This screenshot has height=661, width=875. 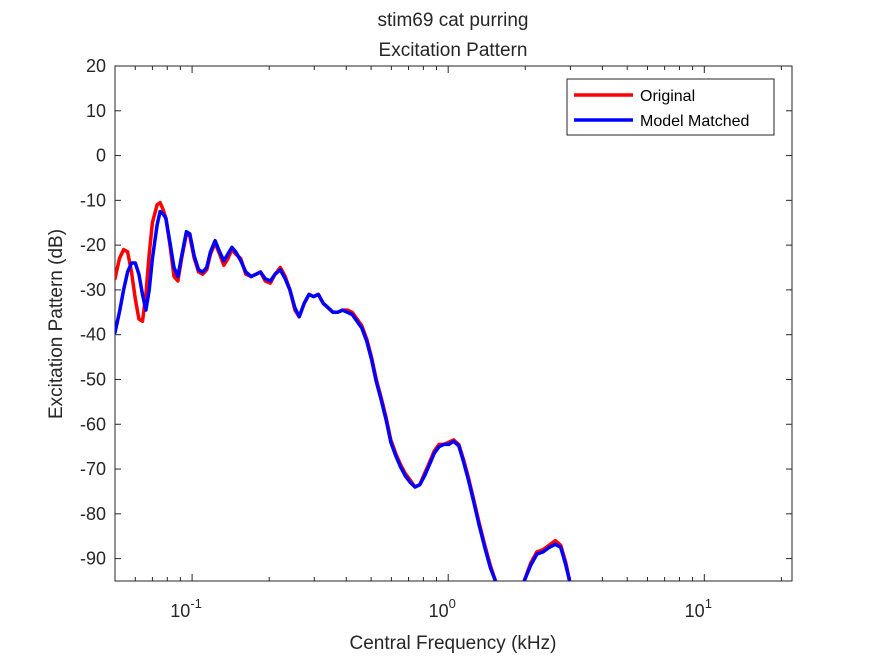 I want to click on legend-label: Original, so click(x=667, y=96).